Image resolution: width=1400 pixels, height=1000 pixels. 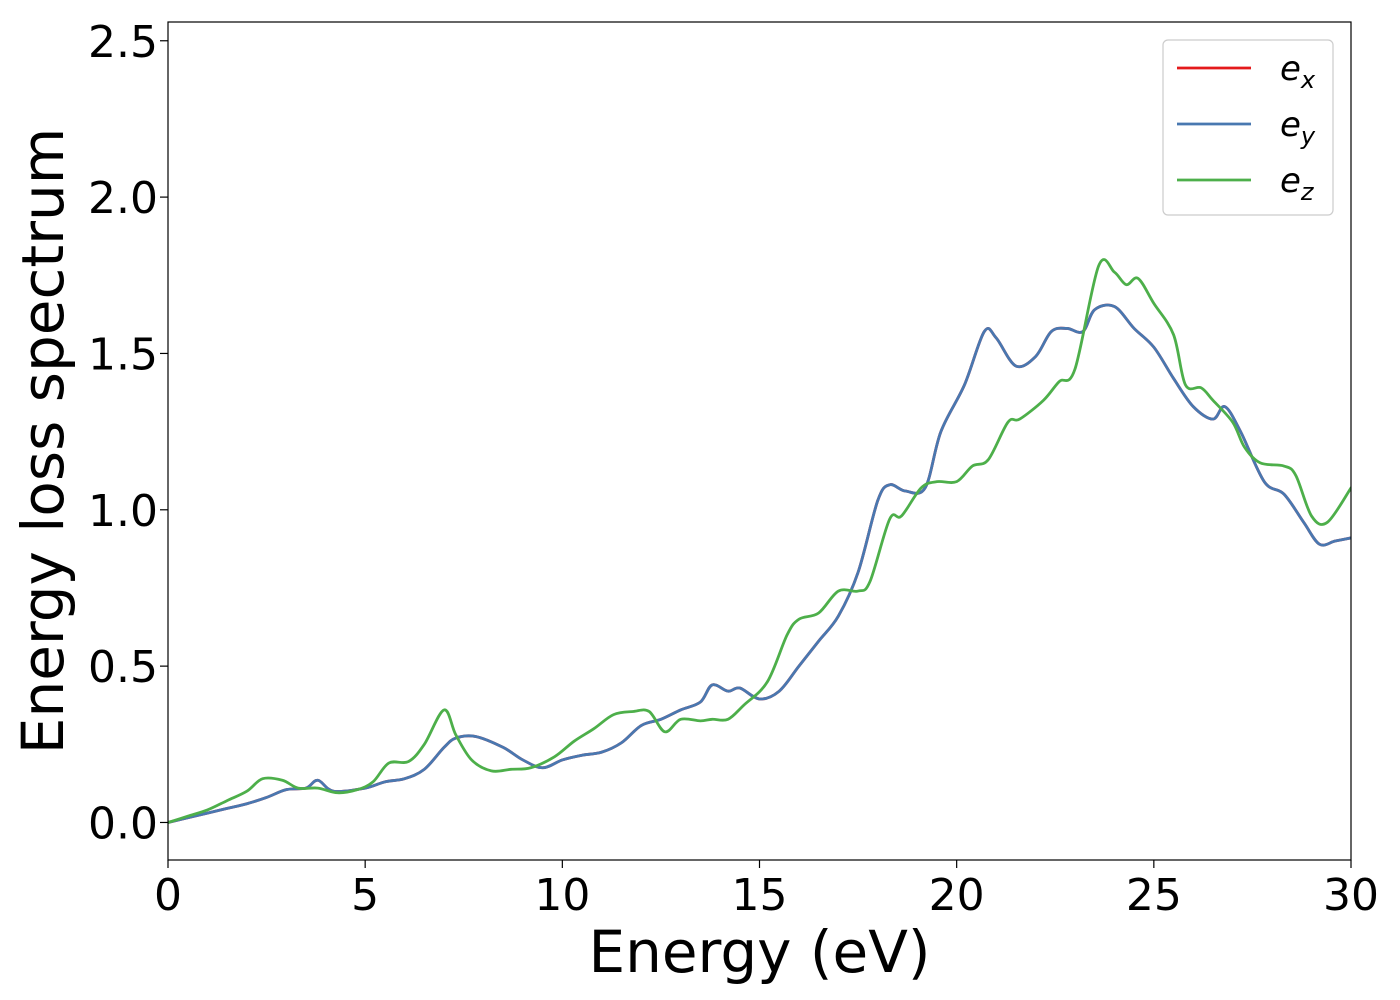 What do you see at coordinates (1351, 895) in the screenshot?
I see `x-tick-label: 30` at bounding box center [1351, 895].